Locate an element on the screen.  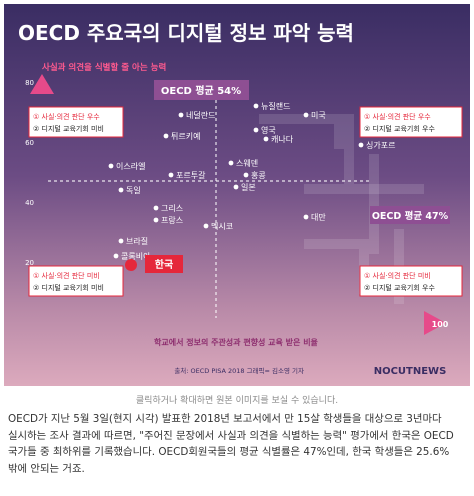
quadrant-bottom-left: ① 사실·의견 판단 미비 ② 디지털 교육기회 미비 is located at coordinates (76, 281).